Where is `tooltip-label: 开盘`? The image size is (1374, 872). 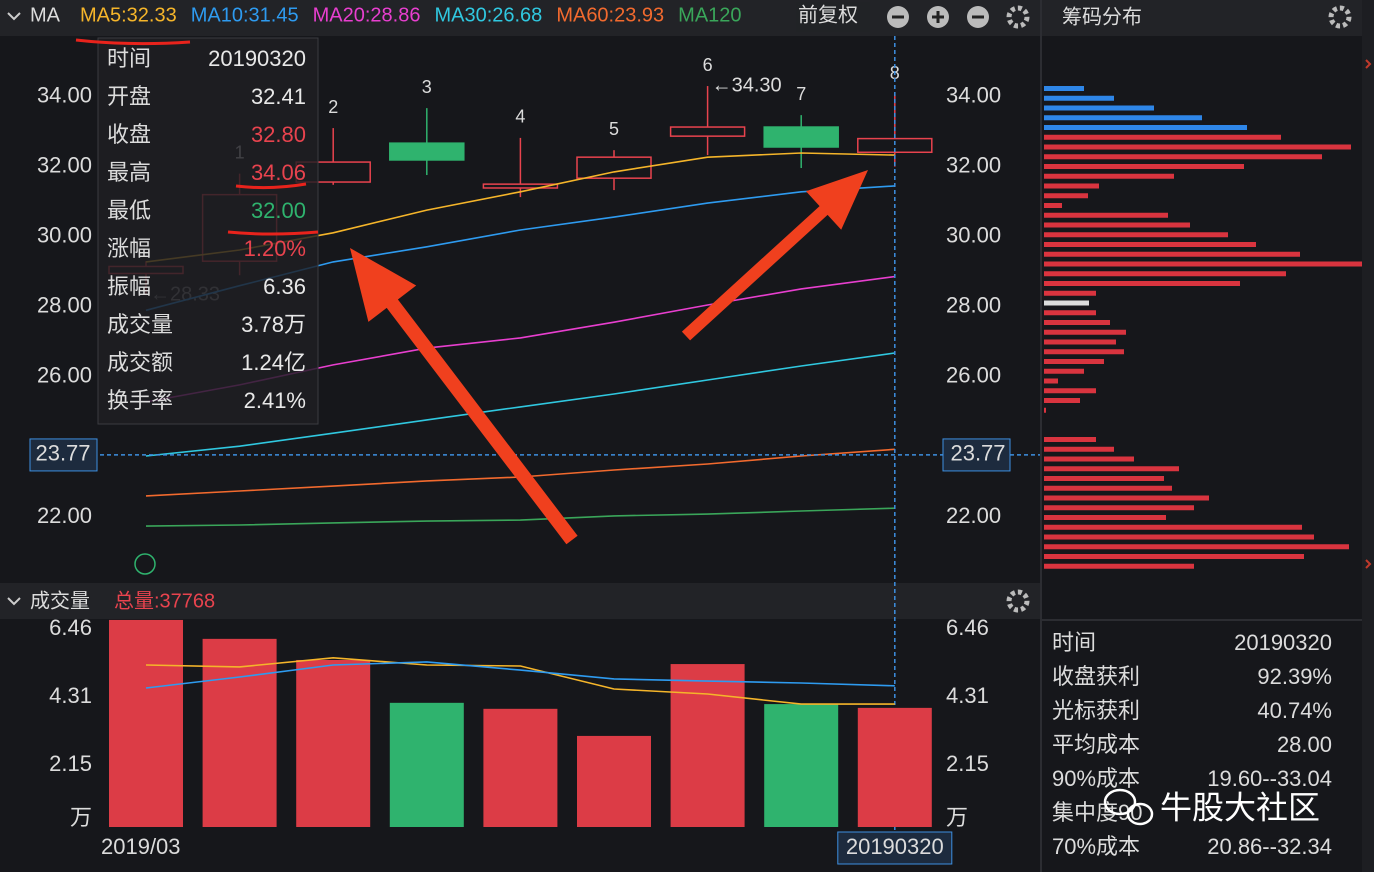 tooltip-label: 开盘 is located at coordinates (129, 96).